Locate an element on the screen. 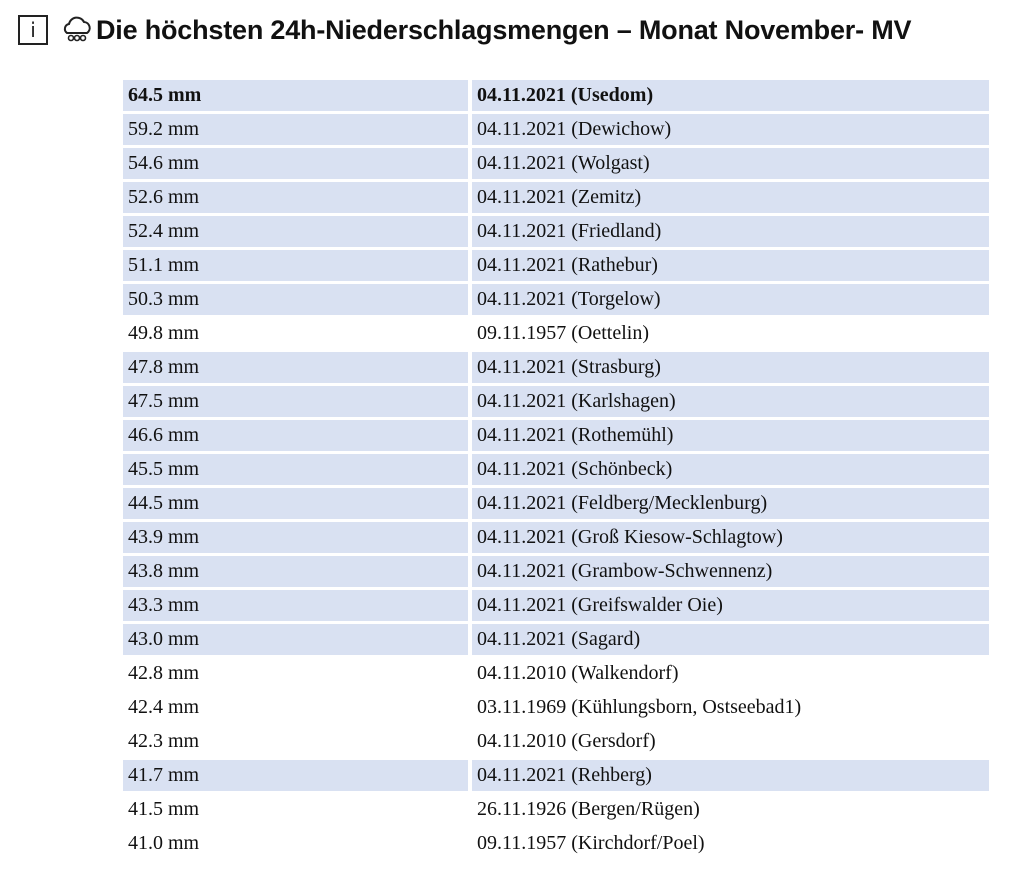 Image resolution: width=1024 pixels, height=888 pixels. event-cell: 04.11.2021 (Groß Kiesow-Schlagtow) is located at coordinates (730, 539).